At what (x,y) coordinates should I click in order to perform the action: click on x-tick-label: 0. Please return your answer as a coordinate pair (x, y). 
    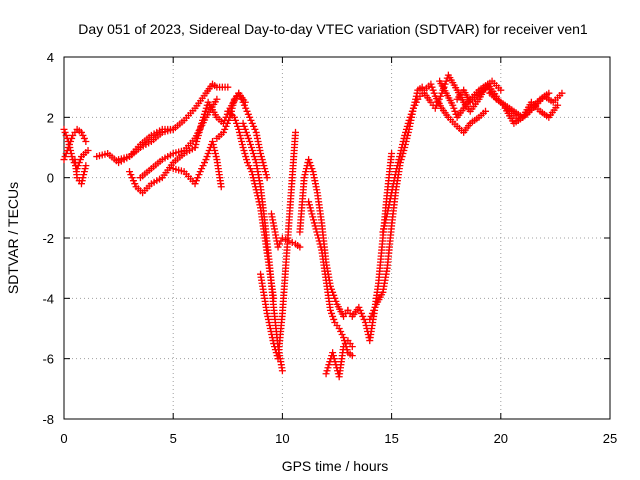
    Looking at the image, I should click on (63, 438).